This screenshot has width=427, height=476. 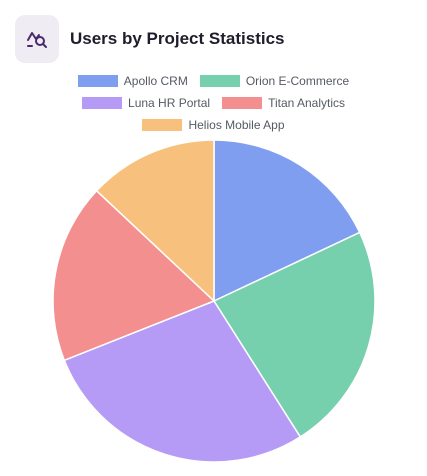 I want to click on legend-row: Luna HR Portal Titan Analytics, so click(x=213, y=103).